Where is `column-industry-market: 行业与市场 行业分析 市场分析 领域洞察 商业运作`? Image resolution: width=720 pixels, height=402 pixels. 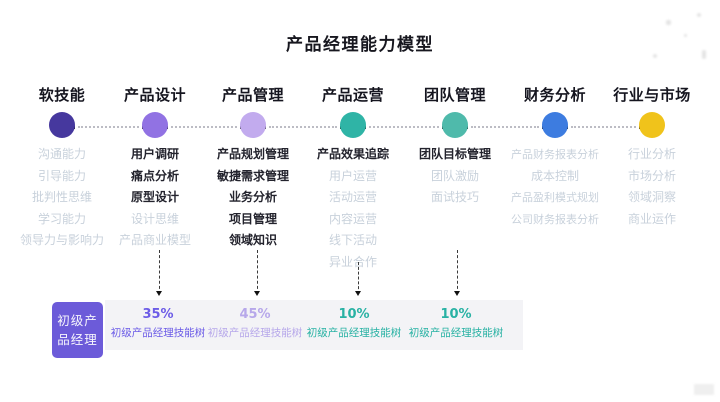 column-industry-market: 行业与市场 行业分析 市场分析 领域洞察 商业运作 is located at coordinates (652, 158).